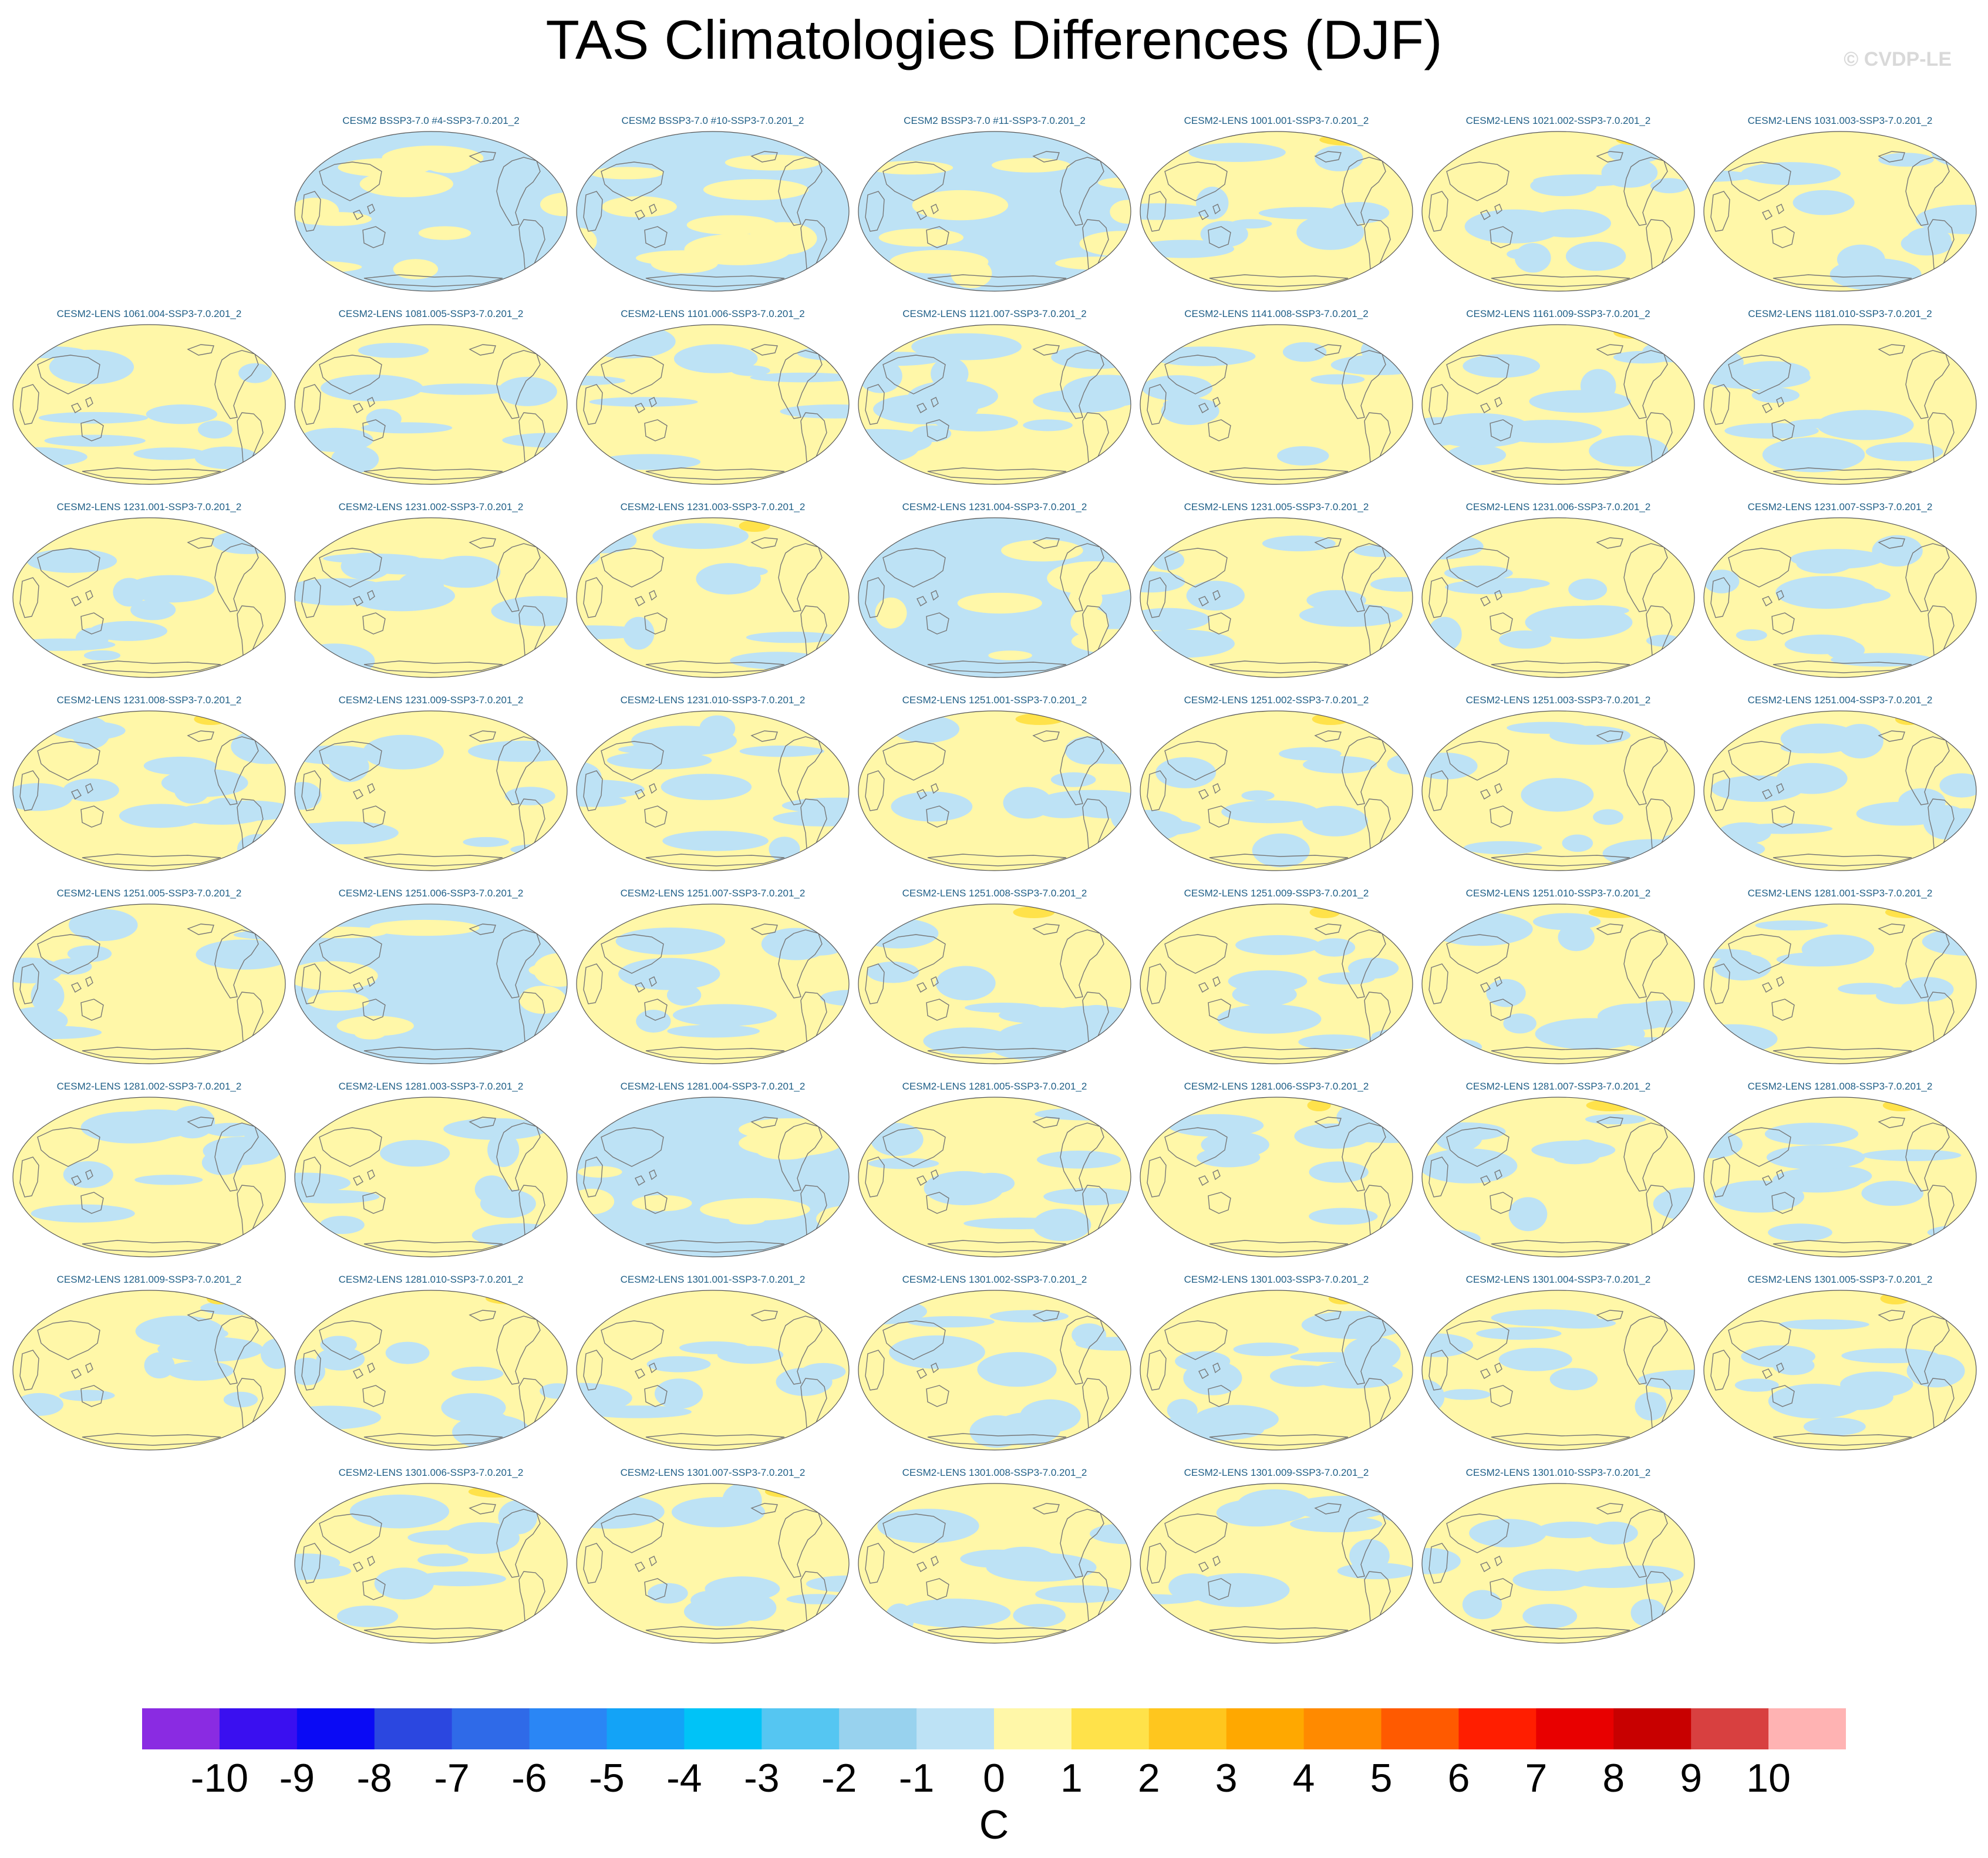 The width and height of the screenshot is (1988, 1858). What do you see at coordinates (1558, 313) in the screenshot?
I see `panel-title: CESM2-LENS 1161.009-SSP3-7.0.201_2` at bounding box center [1558, 313].